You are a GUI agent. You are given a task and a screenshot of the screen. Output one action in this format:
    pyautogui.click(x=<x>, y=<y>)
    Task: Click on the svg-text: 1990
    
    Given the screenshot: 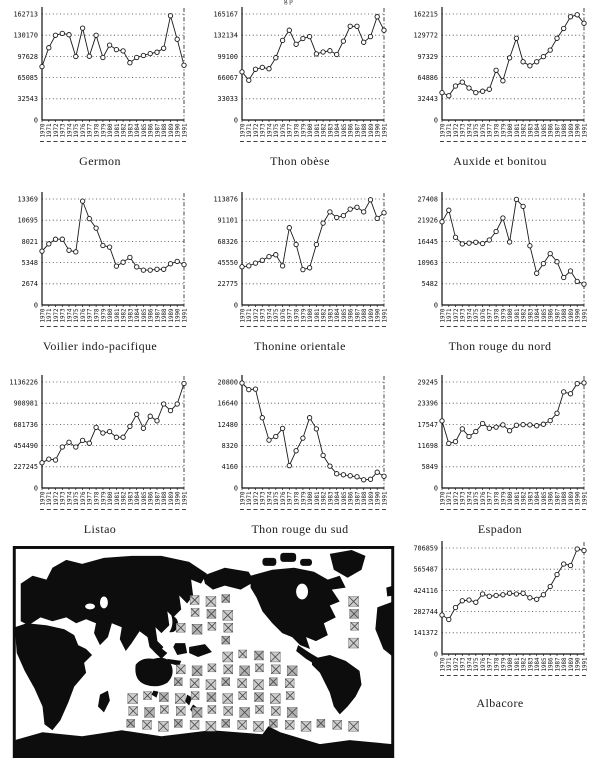 What is the action you would take?
    pyautogui.click(x=579, y=315)
    